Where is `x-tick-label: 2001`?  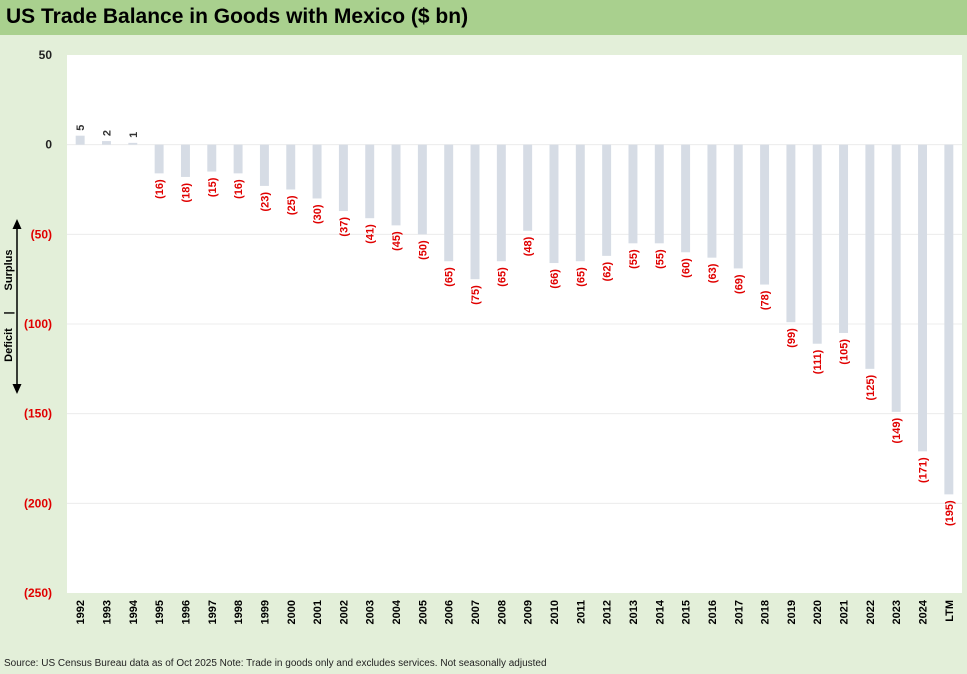 x-tick-label: 2001 is located at coordinates (318, 612).